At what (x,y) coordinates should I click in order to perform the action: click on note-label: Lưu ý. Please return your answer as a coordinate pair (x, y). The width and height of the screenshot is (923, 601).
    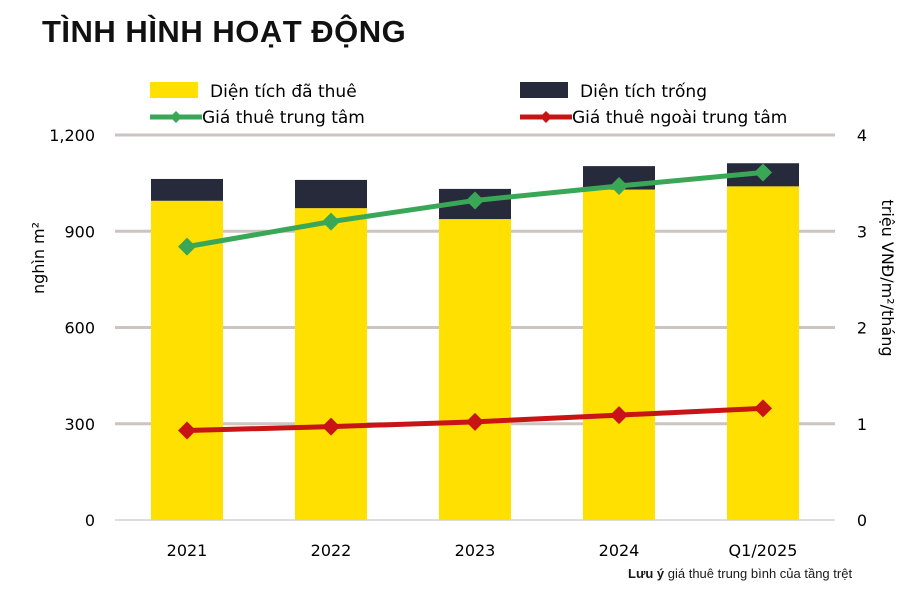
    Looking at the image, I should click on (646, 573).